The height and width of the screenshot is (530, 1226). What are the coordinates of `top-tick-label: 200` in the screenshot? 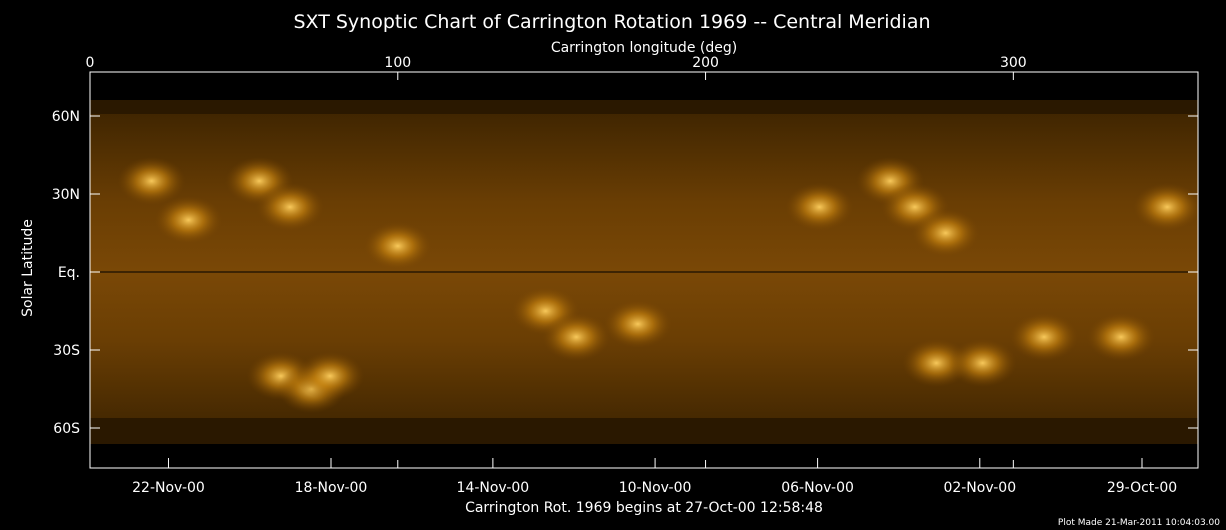 It's located at (705, 63).